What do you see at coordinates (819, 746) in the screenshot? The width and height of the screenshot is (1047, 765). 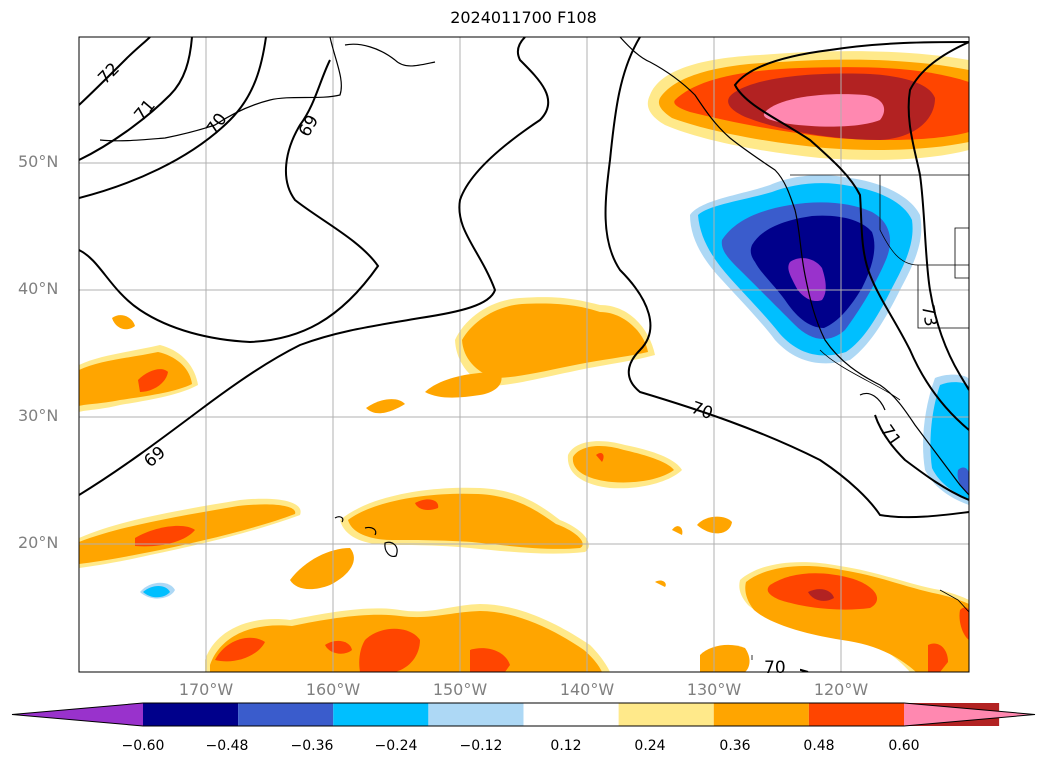 I see `colorbar-tick: 0.48` at bounding box center [819, 746].